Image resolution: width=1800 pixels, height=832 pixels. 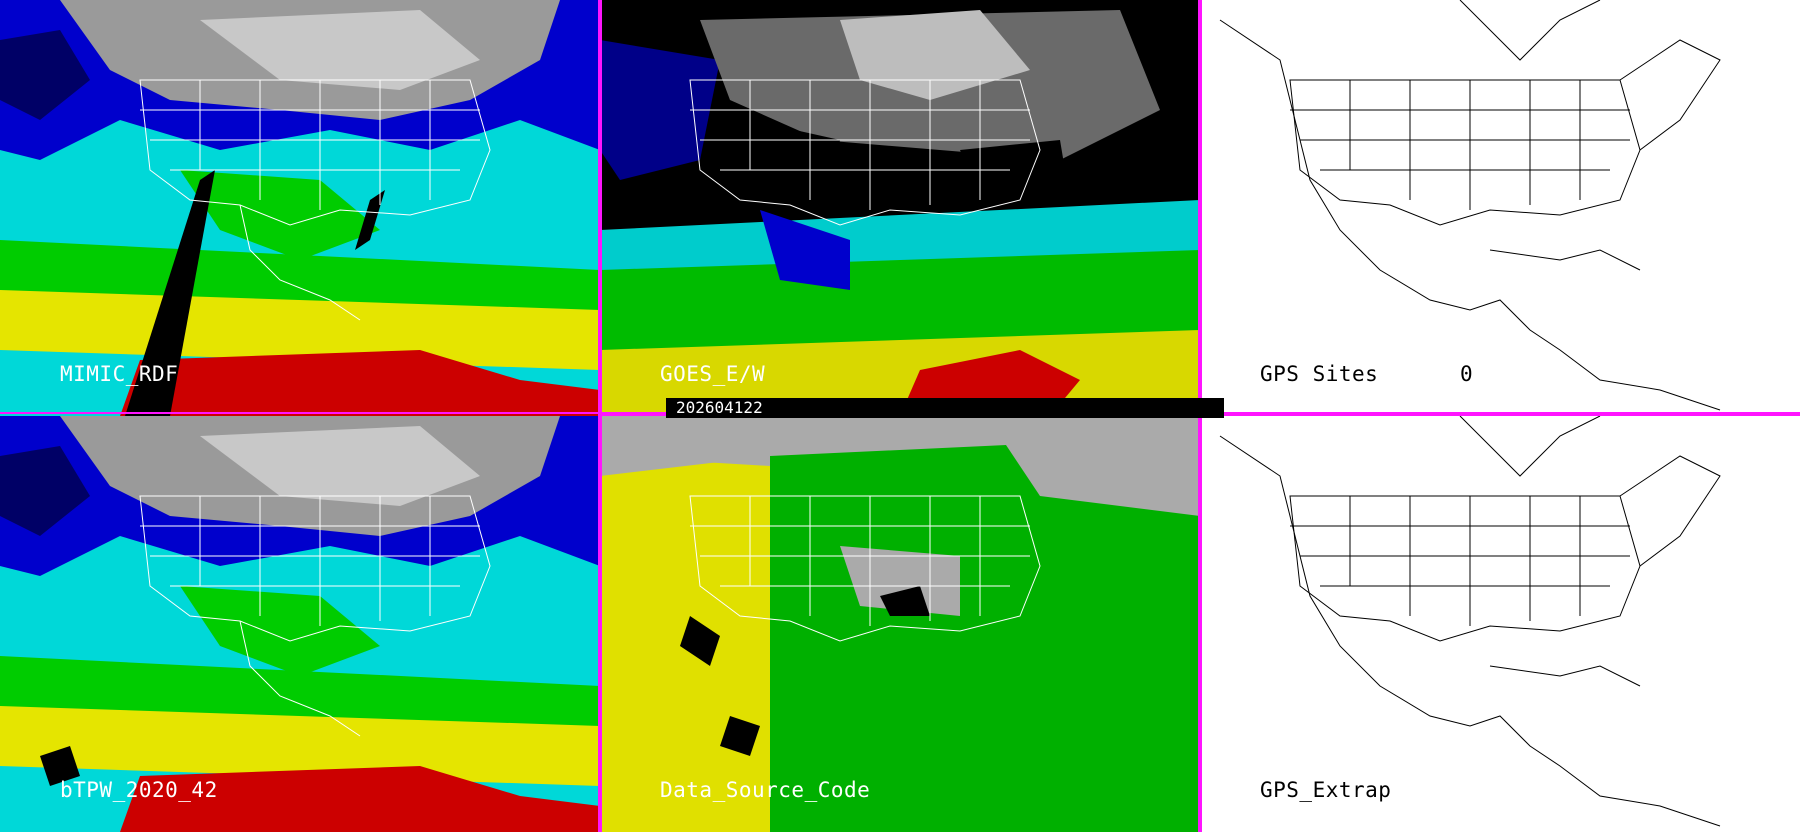 I want to click on timestamp: 202604122, so click(x=719, y=407).